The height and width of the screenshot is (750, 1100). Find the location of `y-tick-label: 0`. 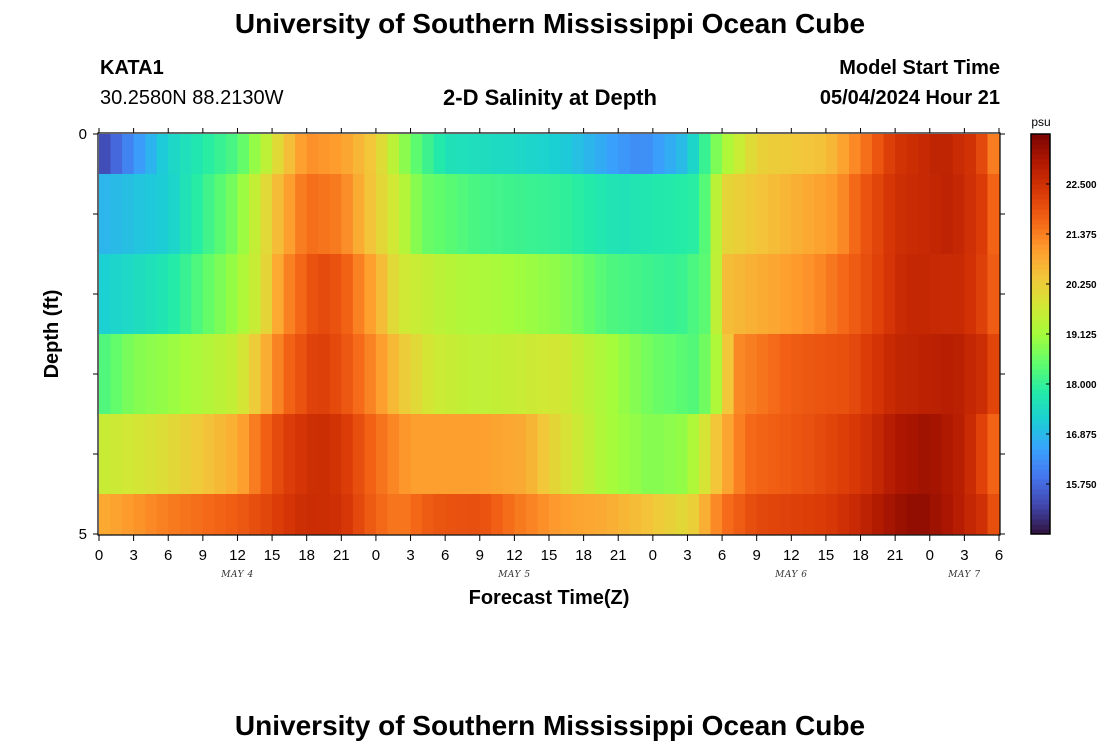

y-tick-label: 0 is located at coordinates (83, 134).